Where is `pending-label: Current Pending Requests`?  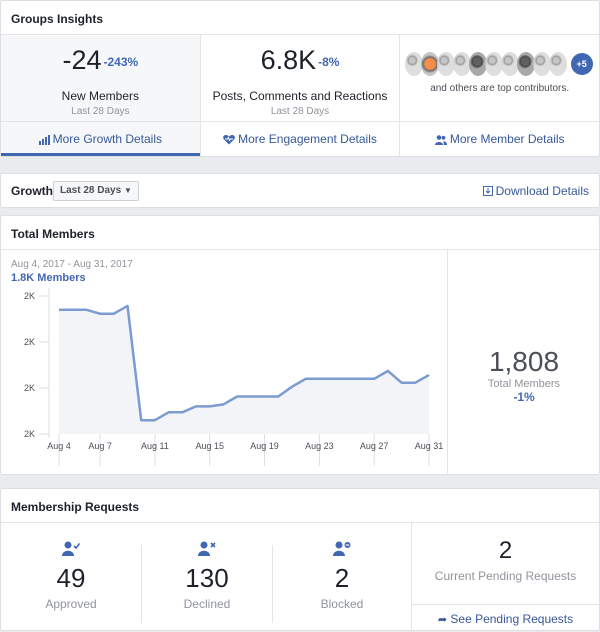 pending-label: Current Pending Requests is located at coordinates (505, 576).